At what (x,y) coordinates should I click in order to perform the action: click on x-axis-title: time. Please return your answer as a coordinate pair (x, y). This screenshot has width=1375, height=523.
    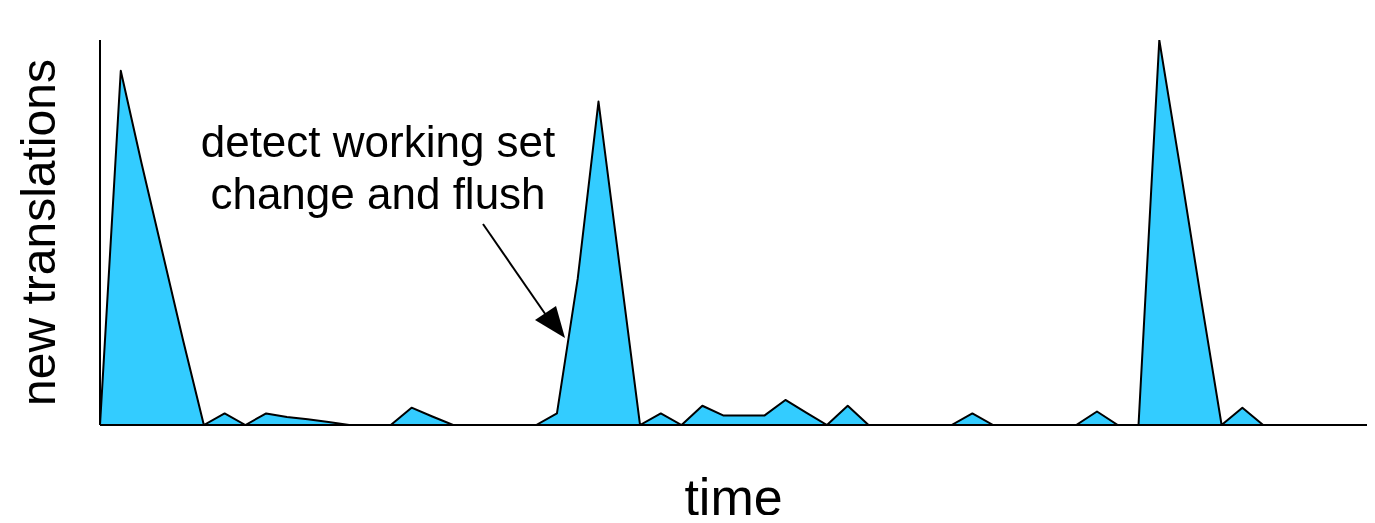
    Looking at the image, I should click on (733, 495).